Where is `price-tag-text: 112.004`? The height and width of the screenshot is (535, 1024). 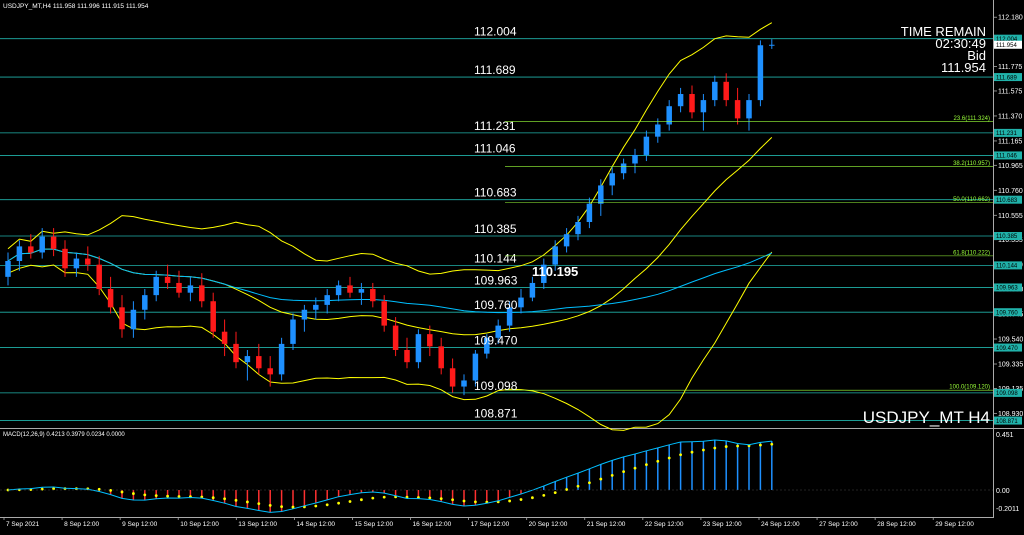 price-tag-text: 112.004 is located at coordinates (1007, 40).